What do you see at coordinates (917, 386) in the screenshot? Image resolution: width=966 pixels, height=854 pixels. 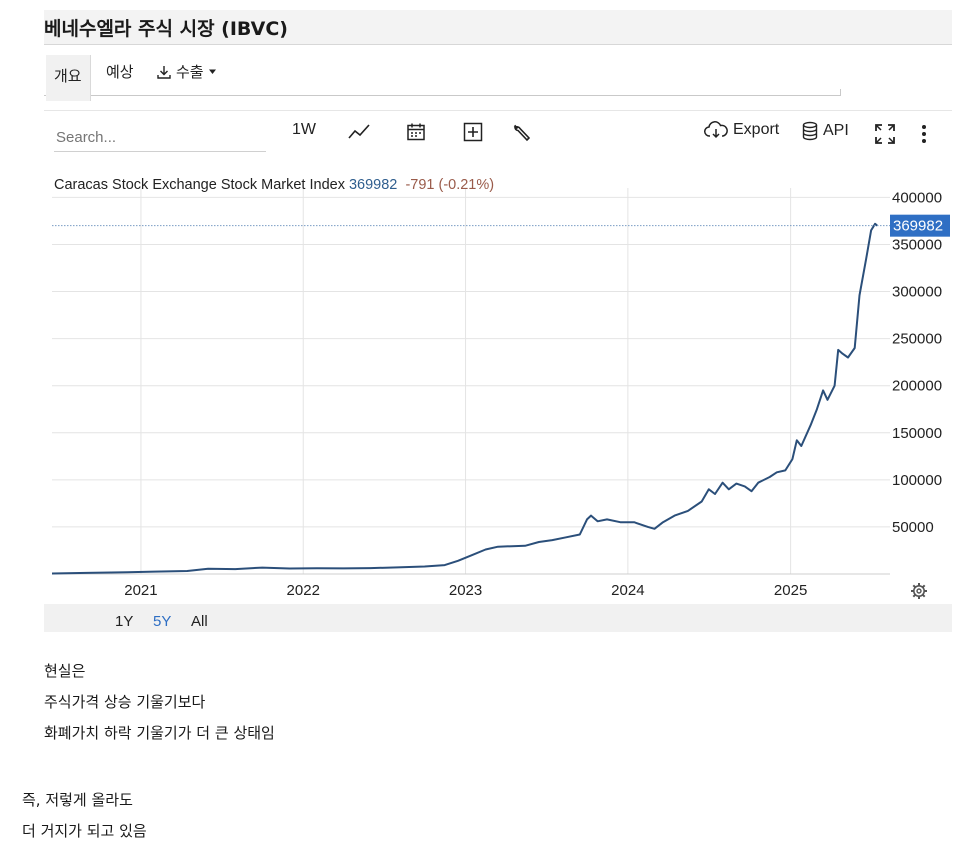 I see `y-tick-label: 200000` at bounding box center [917, 386].